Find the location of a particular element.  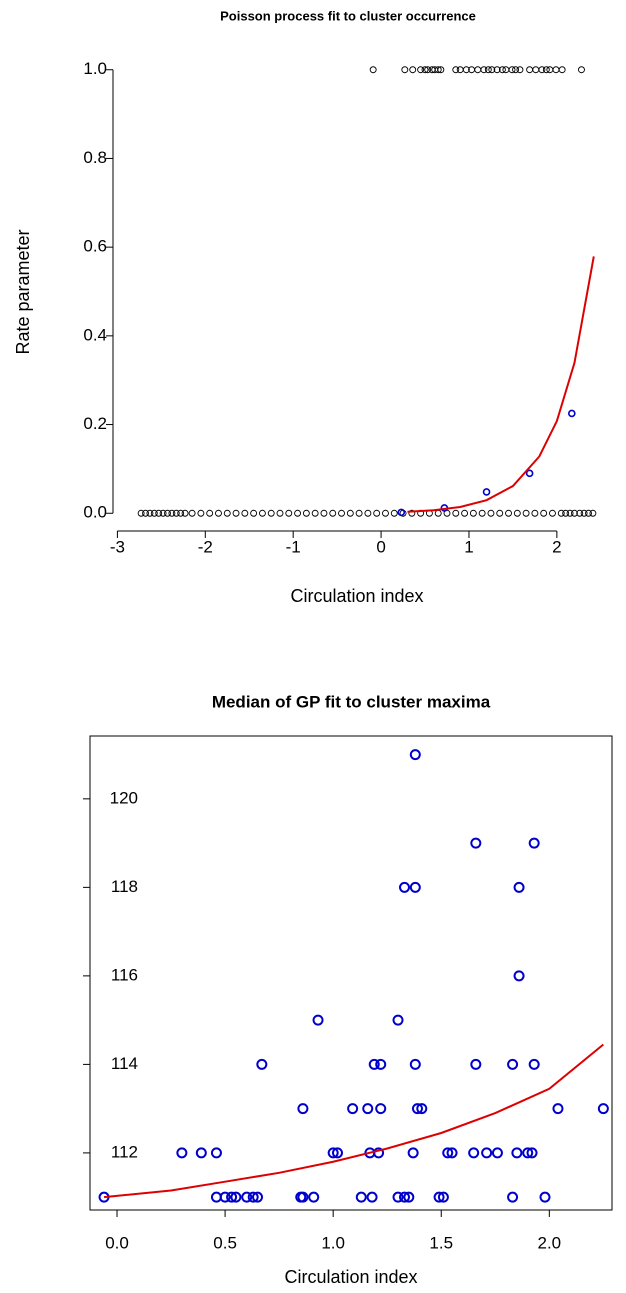

x-tick-label: 2.0 is located at coordinates (549, 1242).